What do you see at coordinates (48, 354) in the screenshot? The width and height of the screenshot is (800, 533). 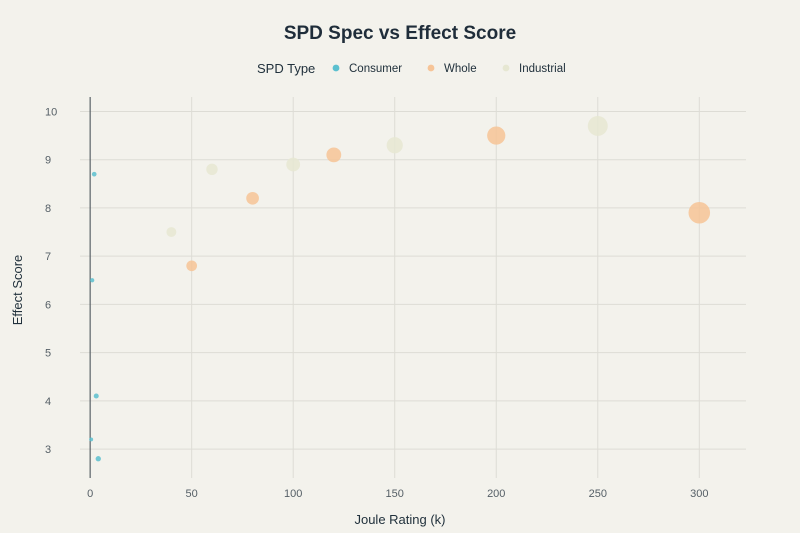 I see `y-tick-label: 5` at bounding box center [48, 354].